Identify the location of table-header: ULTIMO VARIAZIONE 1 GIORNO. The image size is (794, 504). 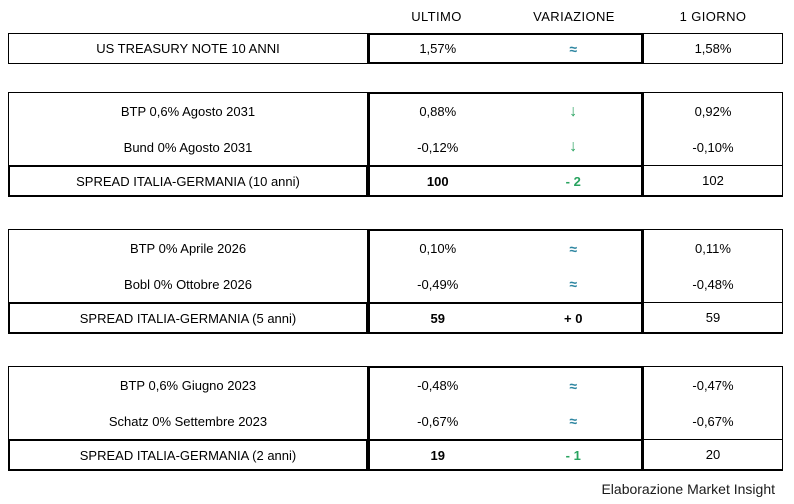
(397, 16).